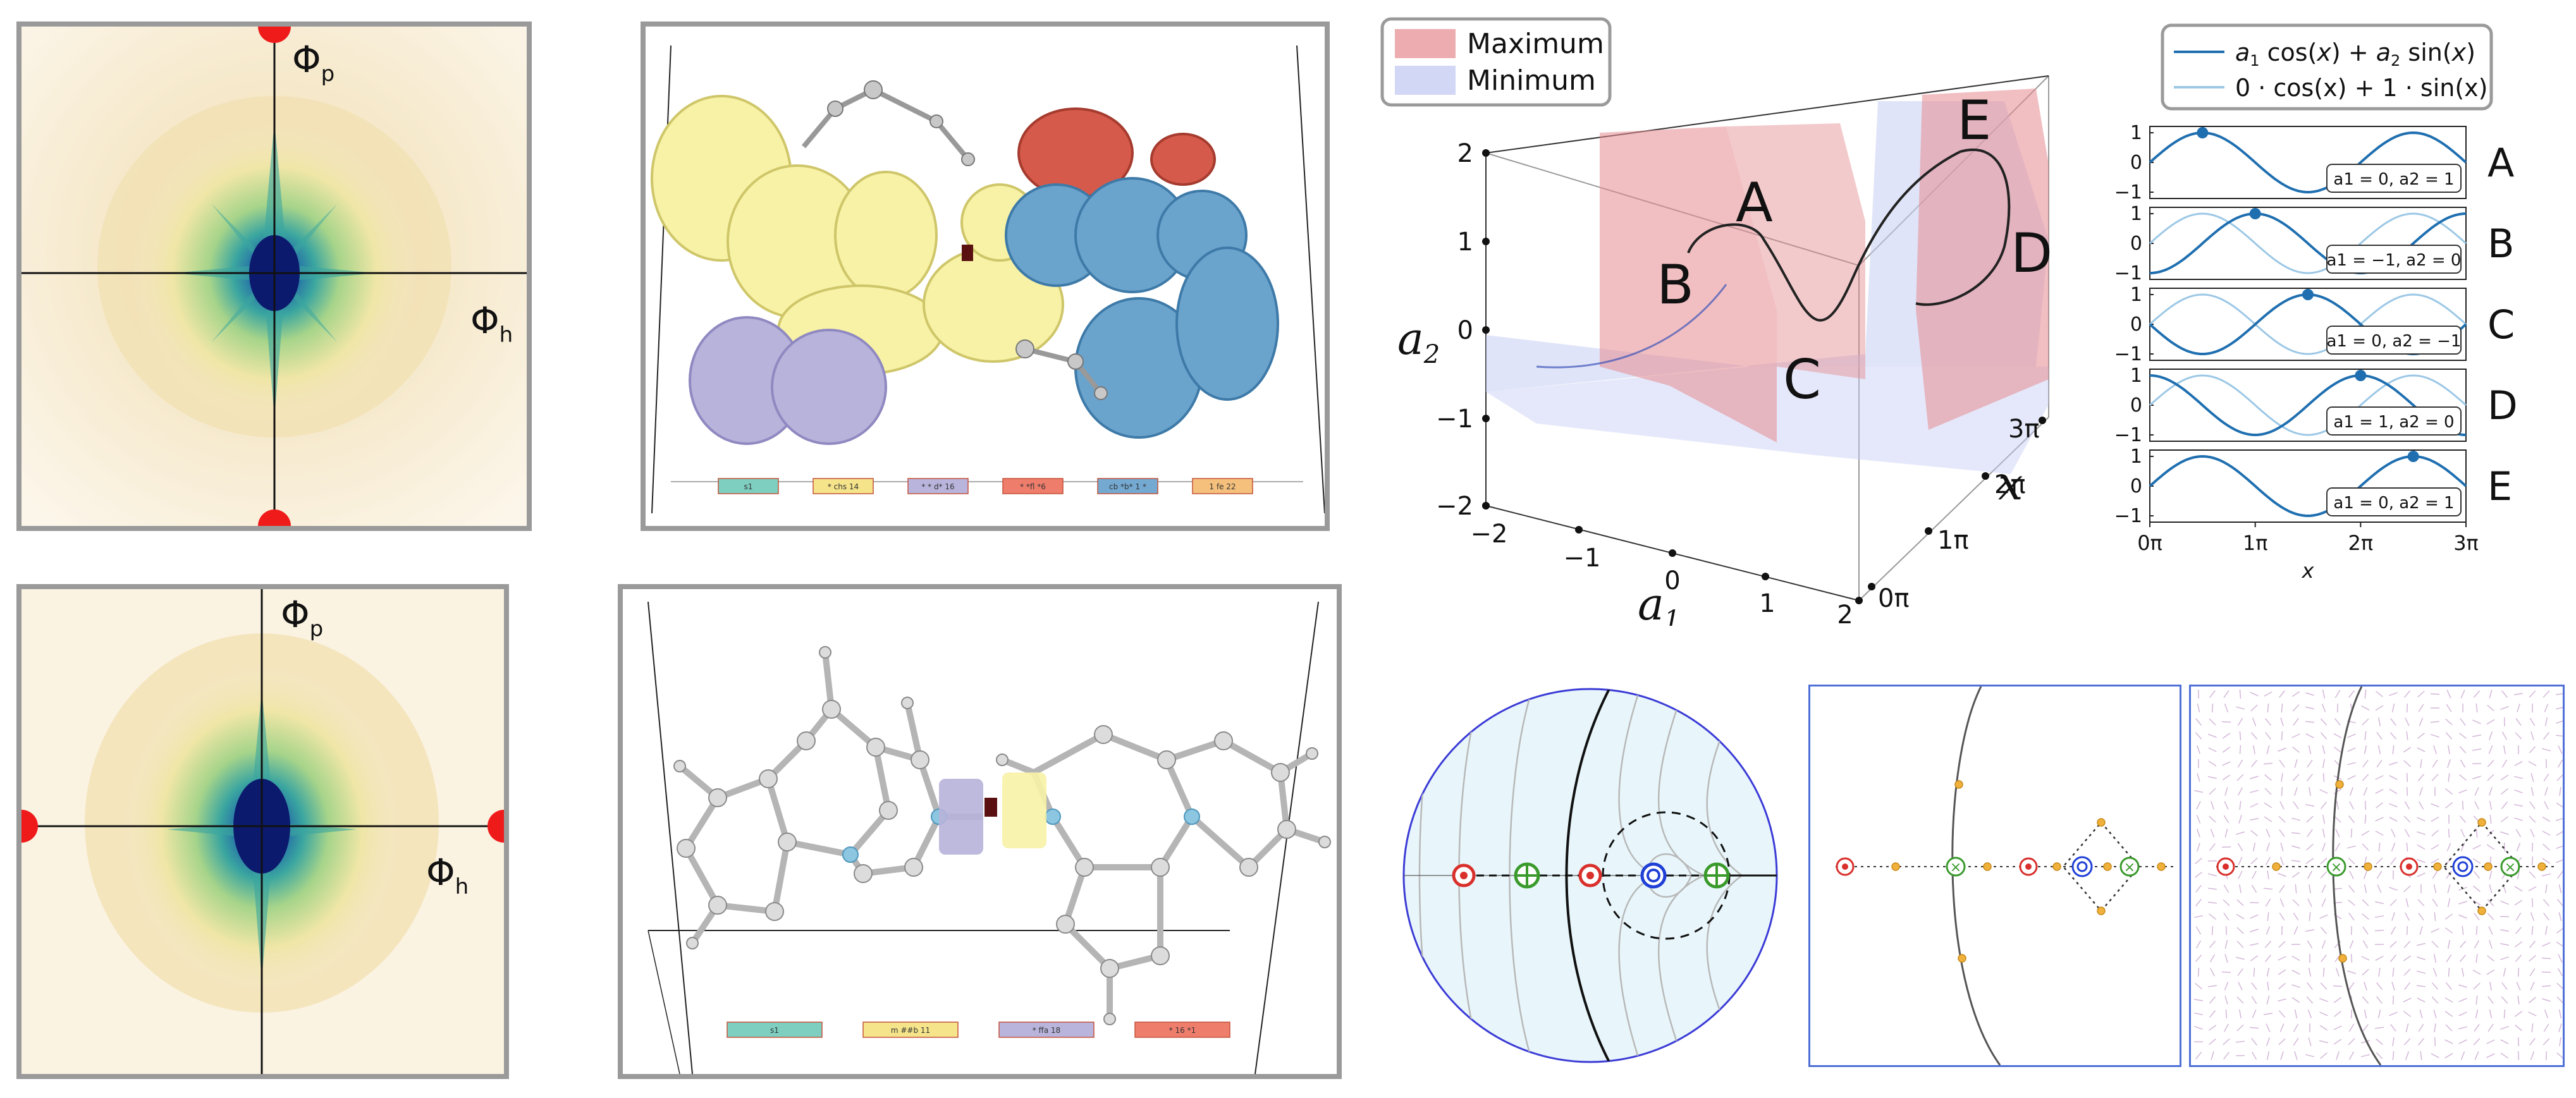  Describe the element at coordinates (967, 253) in the screenshot. I see `molecule-top-center-atom` at that location.